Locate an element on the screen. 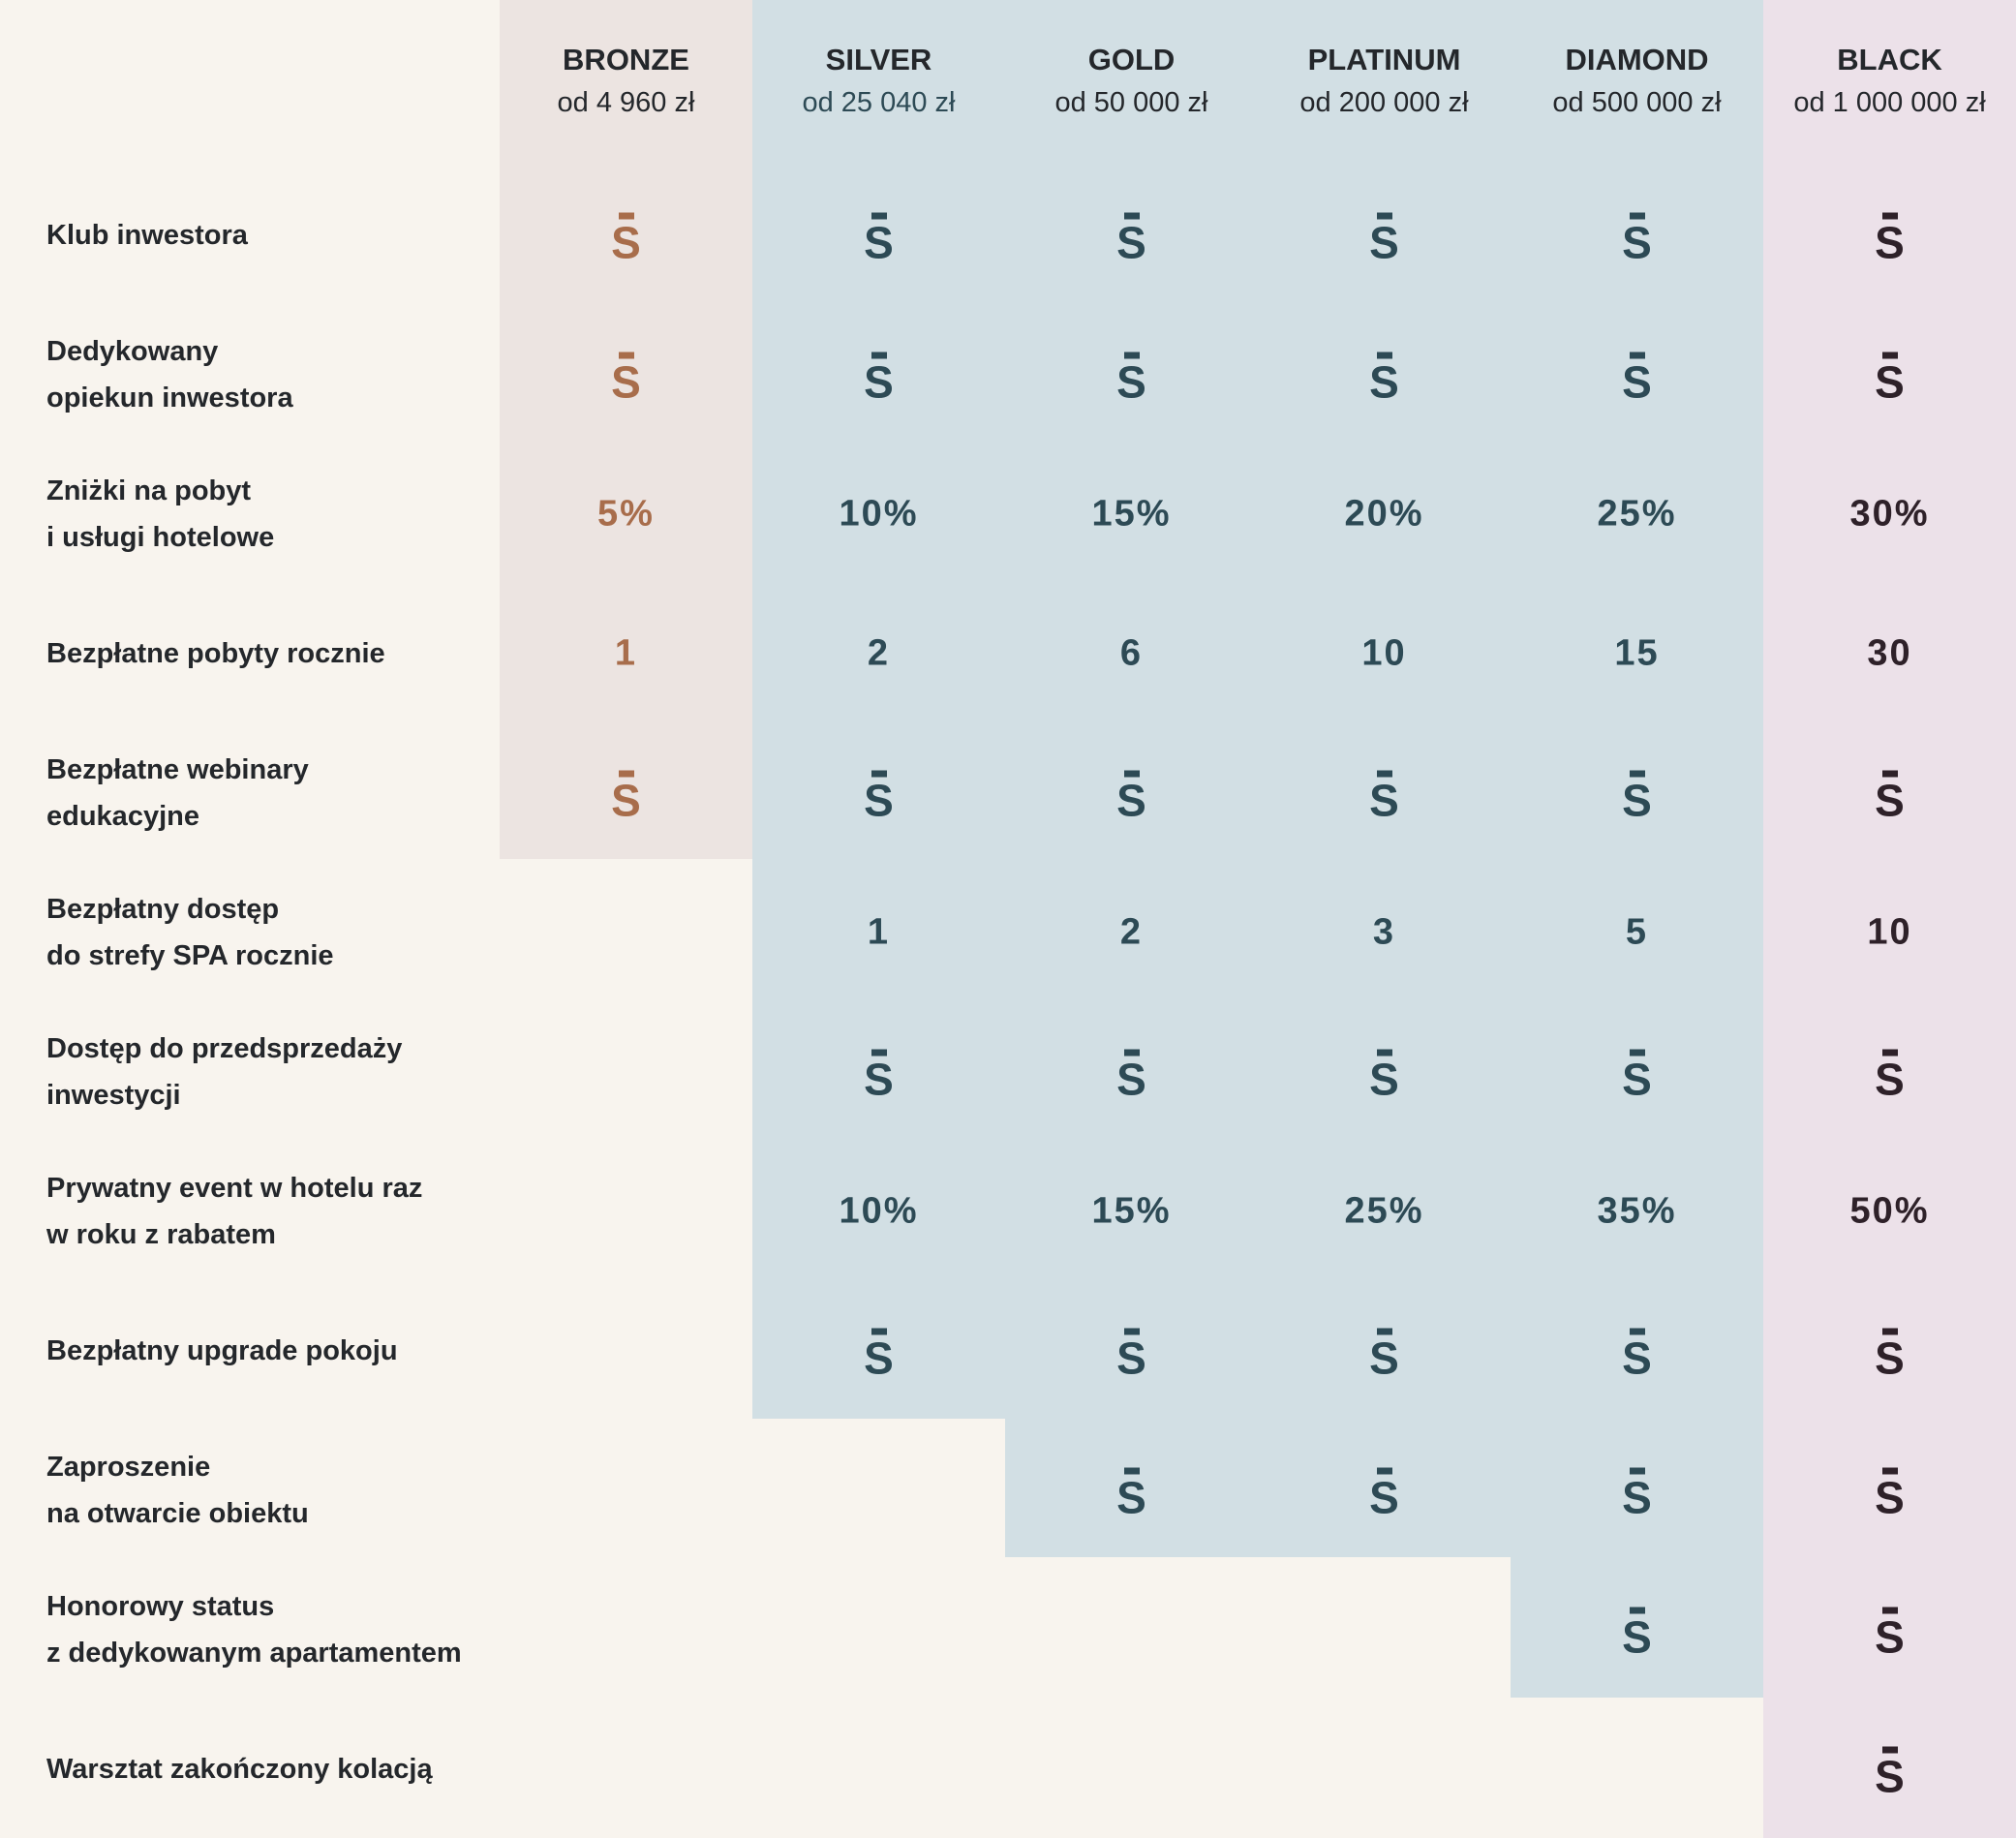 The image size is (2016, 1838). cell-value: 2 is located at coordinates (879, 653).